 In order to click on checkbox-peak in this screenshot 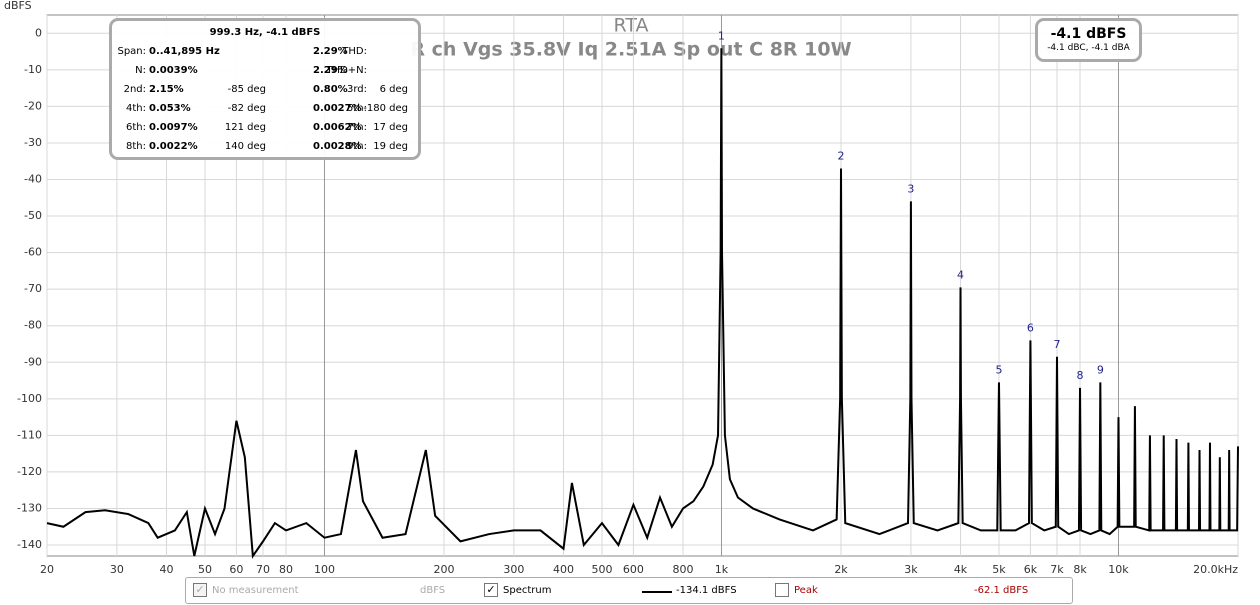, I will do `click(782, 590)`.